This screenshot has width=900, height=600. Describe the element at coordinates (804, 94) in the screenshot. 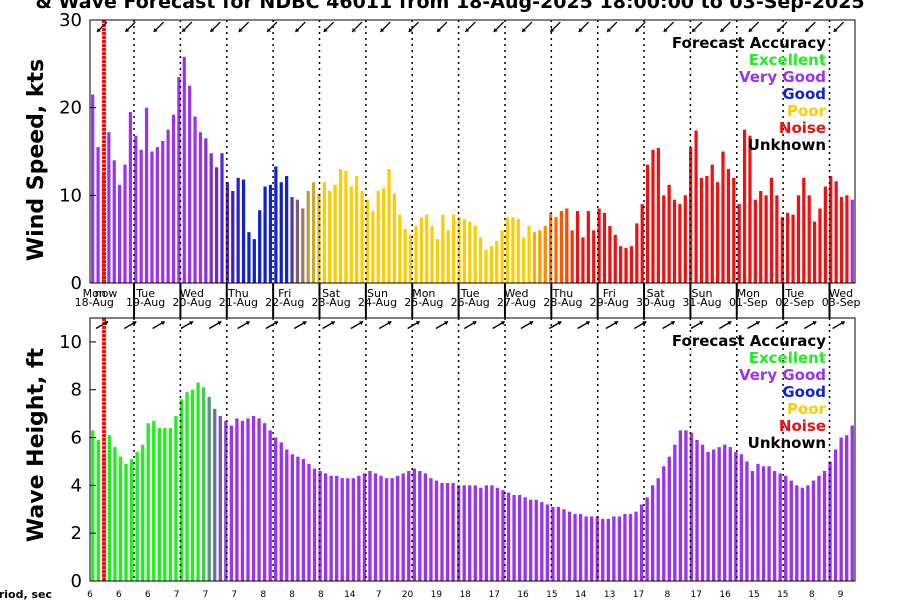

I see `legend-item: Good` at that location.